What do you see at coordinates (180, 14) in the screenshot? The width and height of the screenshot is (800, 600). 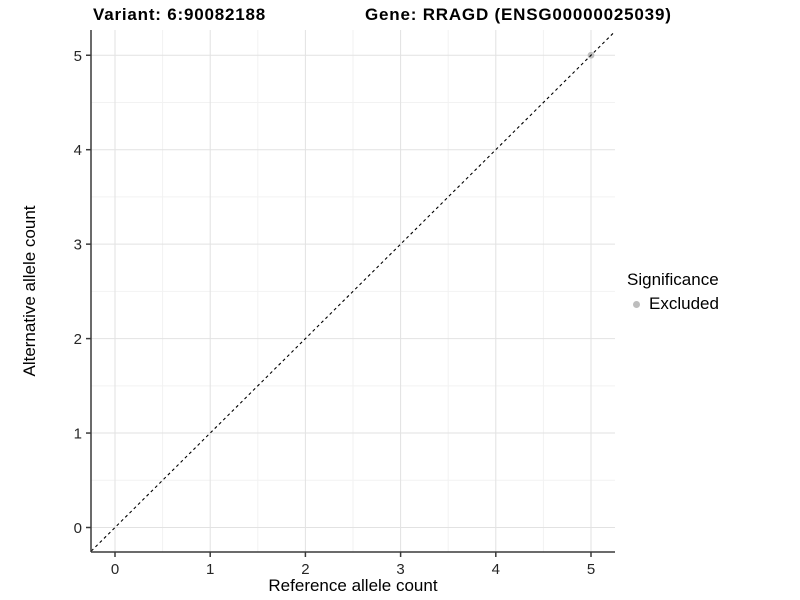 I see `plot-title-variant: Variant: 6:90082188` at bounding box center [180, 14].